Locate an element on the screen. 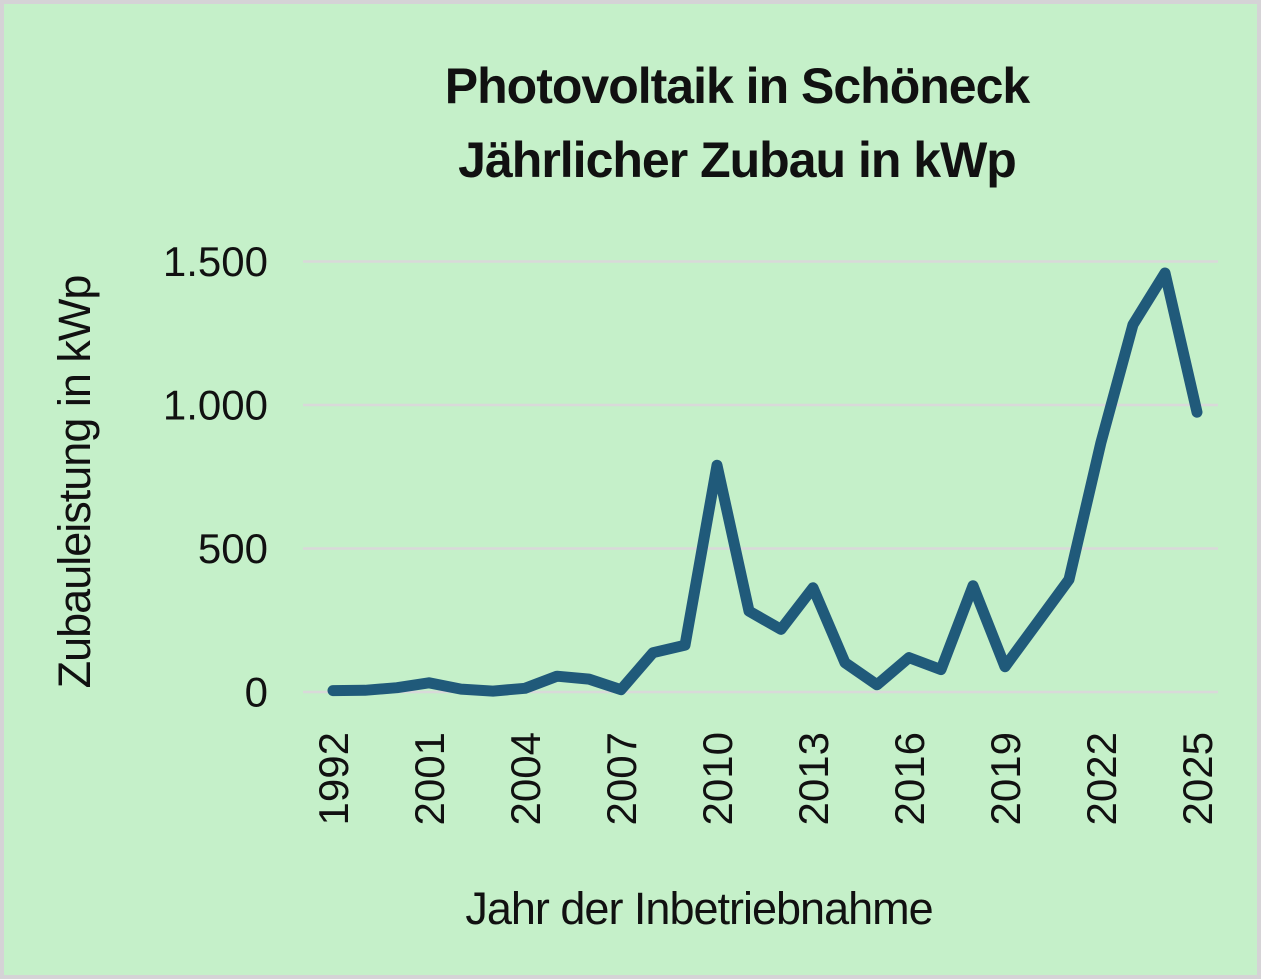 This screenshot has height=979, width=1261. chart-title-line2: Jährlicher Zubau in kWp is located at coordinates (737, 160).